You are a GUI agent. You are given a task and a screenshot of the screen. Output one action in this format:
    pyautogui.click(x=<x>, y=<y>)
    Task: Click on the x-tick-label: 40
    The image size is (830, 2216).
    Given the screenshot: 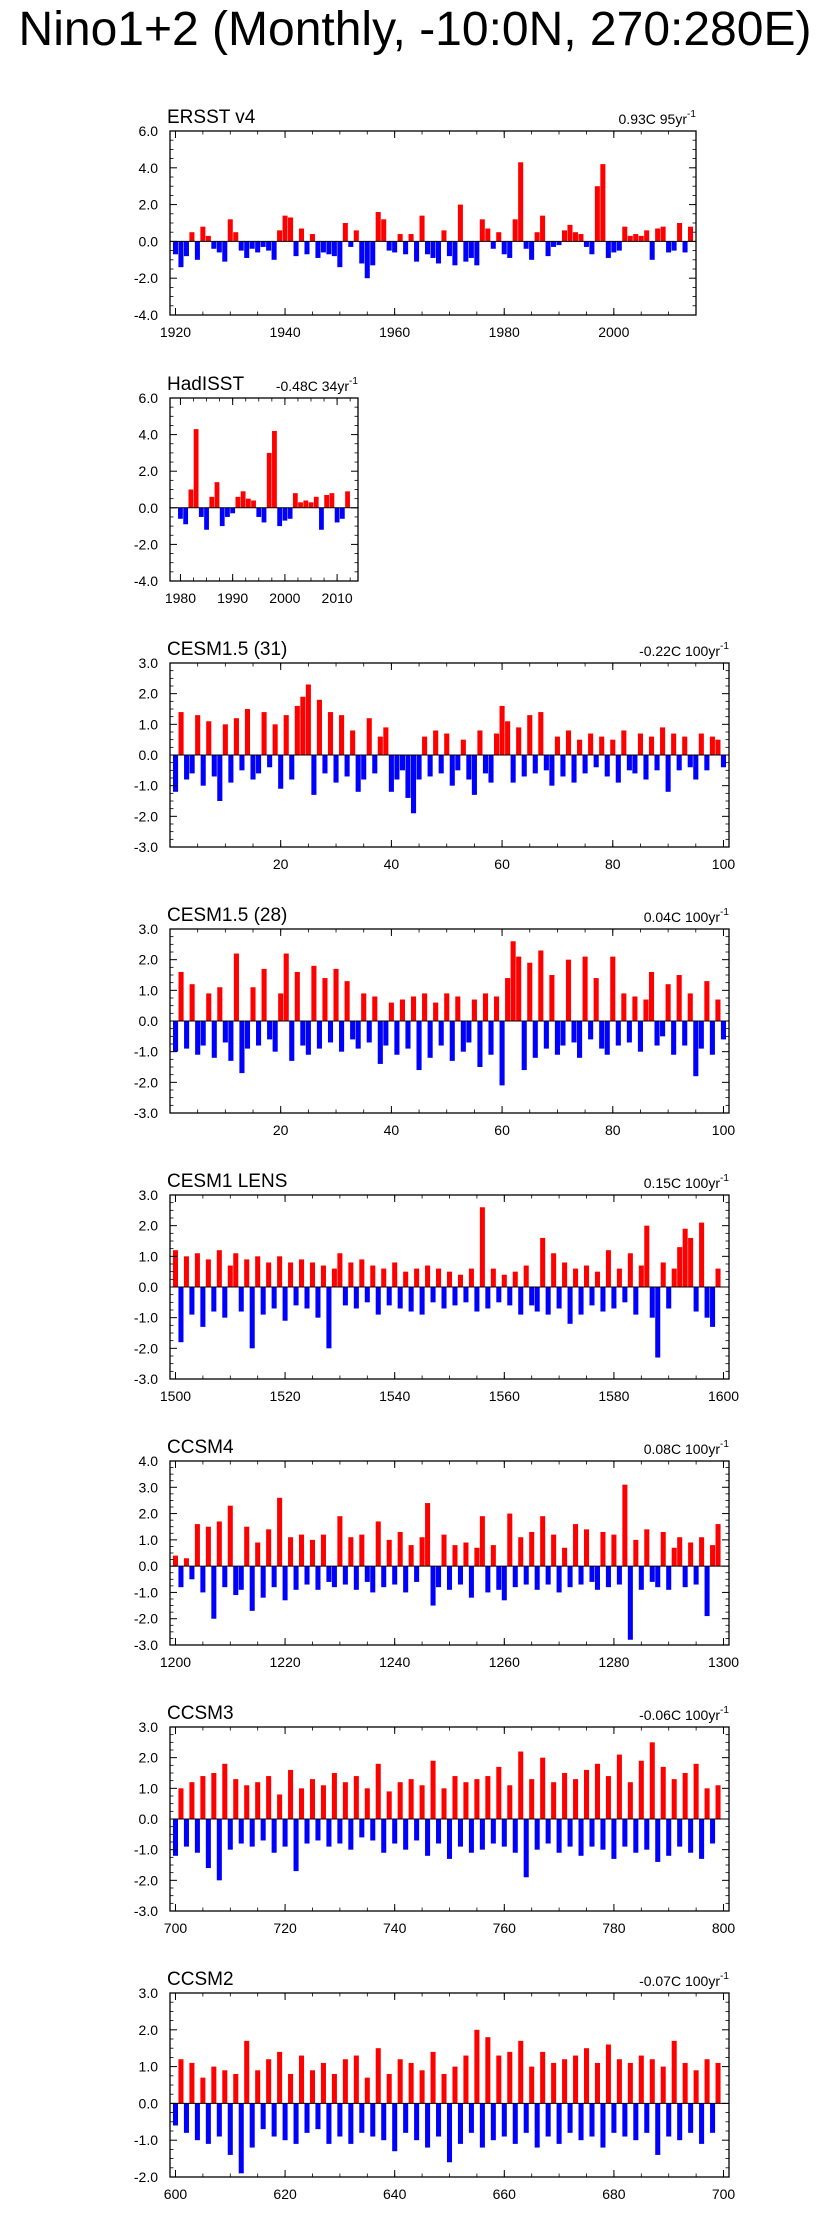 What is the action you would take?
    pyautogui.click(x=392, y=1130)
    